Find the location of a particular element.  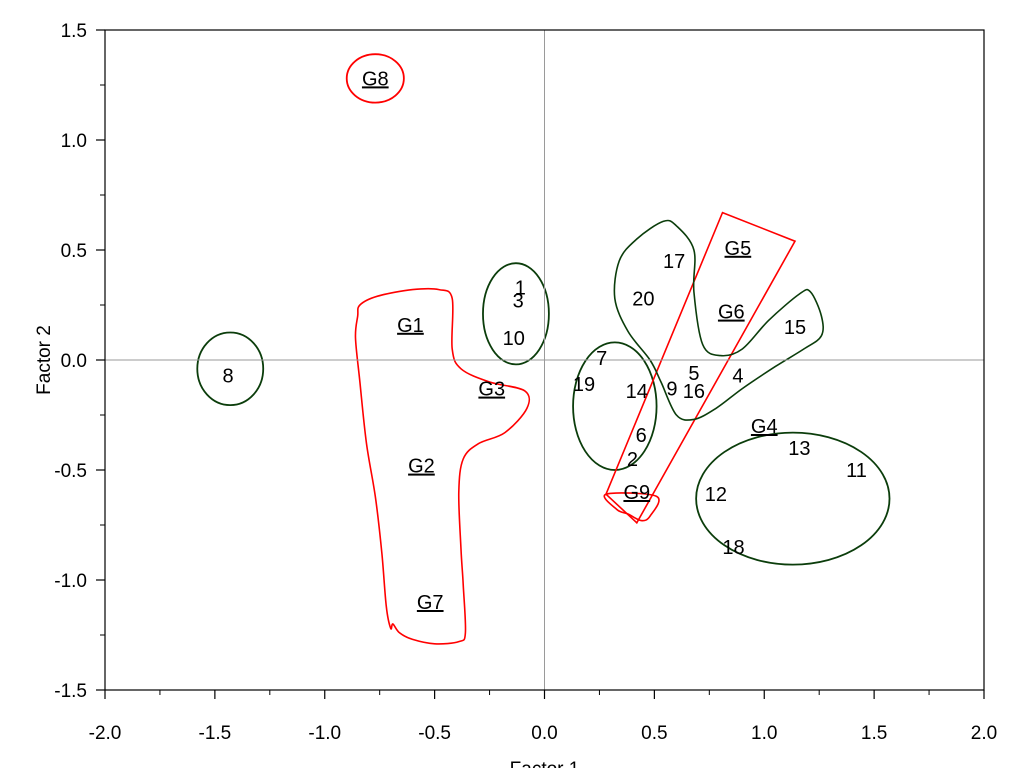

x-tick-label: -2.0 is located at coordinates (105, 733).